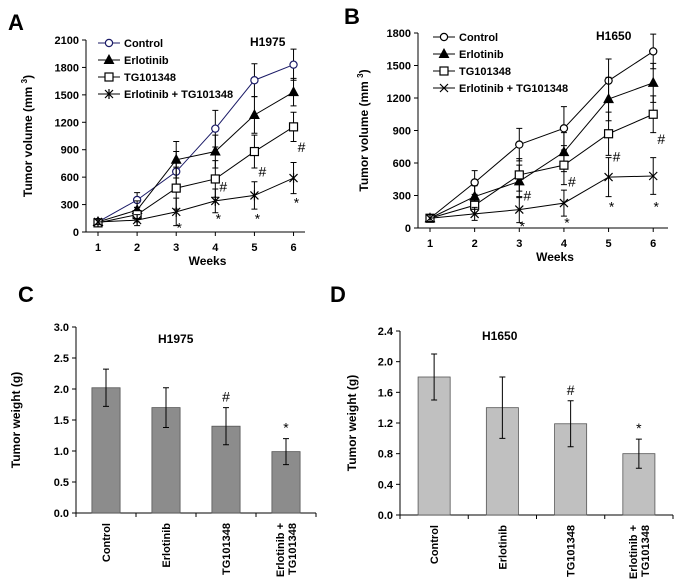  What do you see at coordinates (609, 244) in the screenshot?
I see `x-tick-label-5: 5` at bounding box center [609, 244].